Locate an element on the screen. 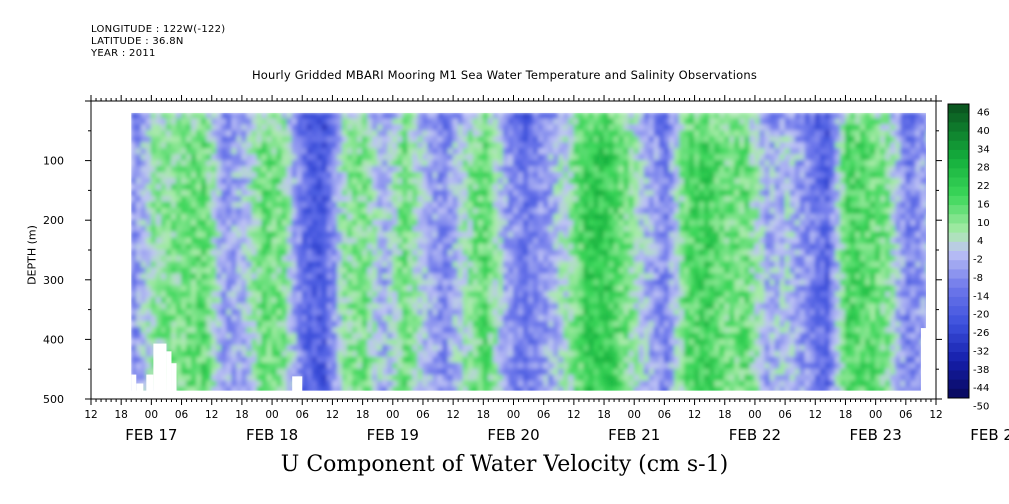 This screenshot has width=1009, height=504. x-day-label: FEB 21 is located at coordinates (634, 435).